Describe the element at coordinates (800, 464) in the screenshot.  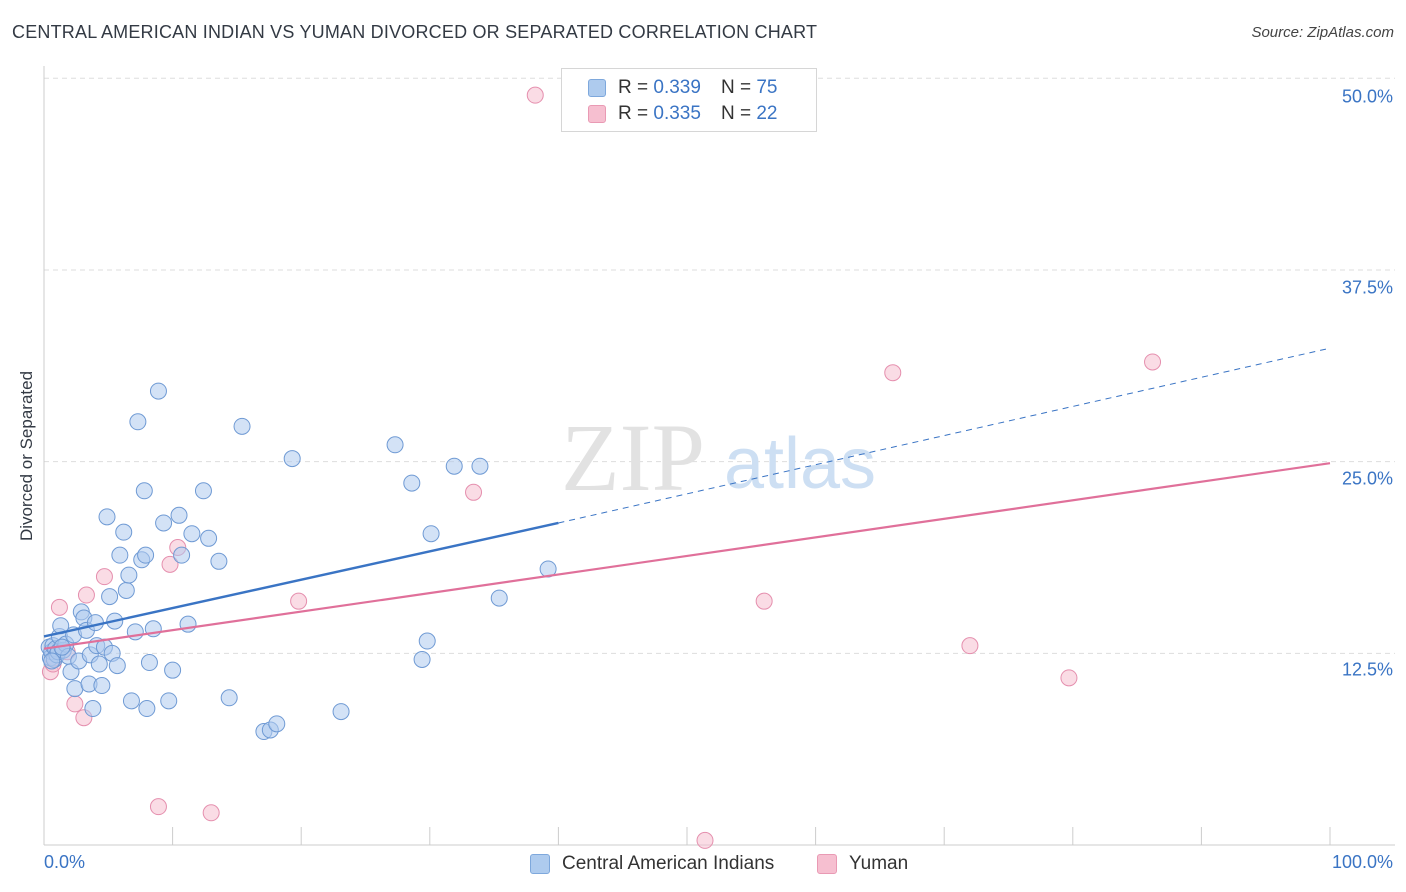
I see `watermark-atlas: atlas` at that location.